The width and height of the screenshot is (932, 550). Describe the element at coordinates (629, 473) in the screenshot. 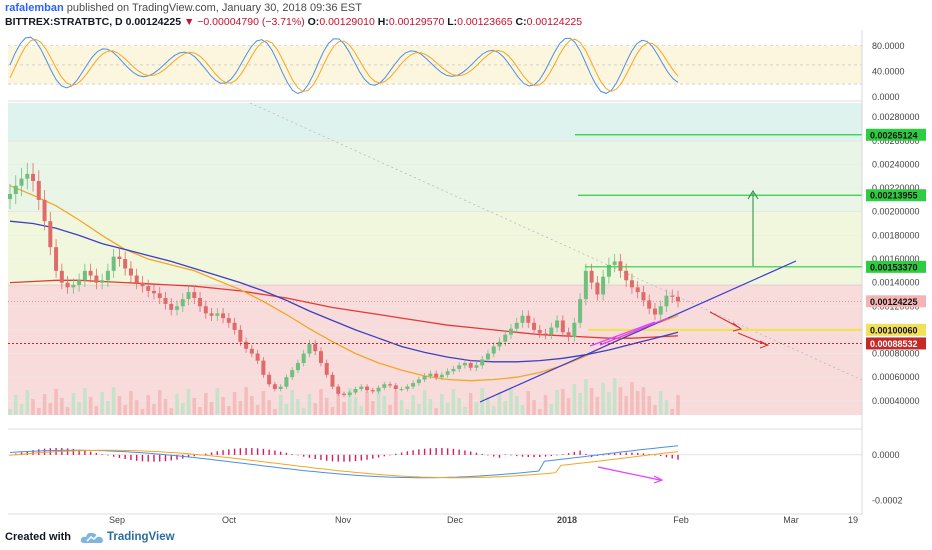

I see `macd-divergence-arrow` at that location.